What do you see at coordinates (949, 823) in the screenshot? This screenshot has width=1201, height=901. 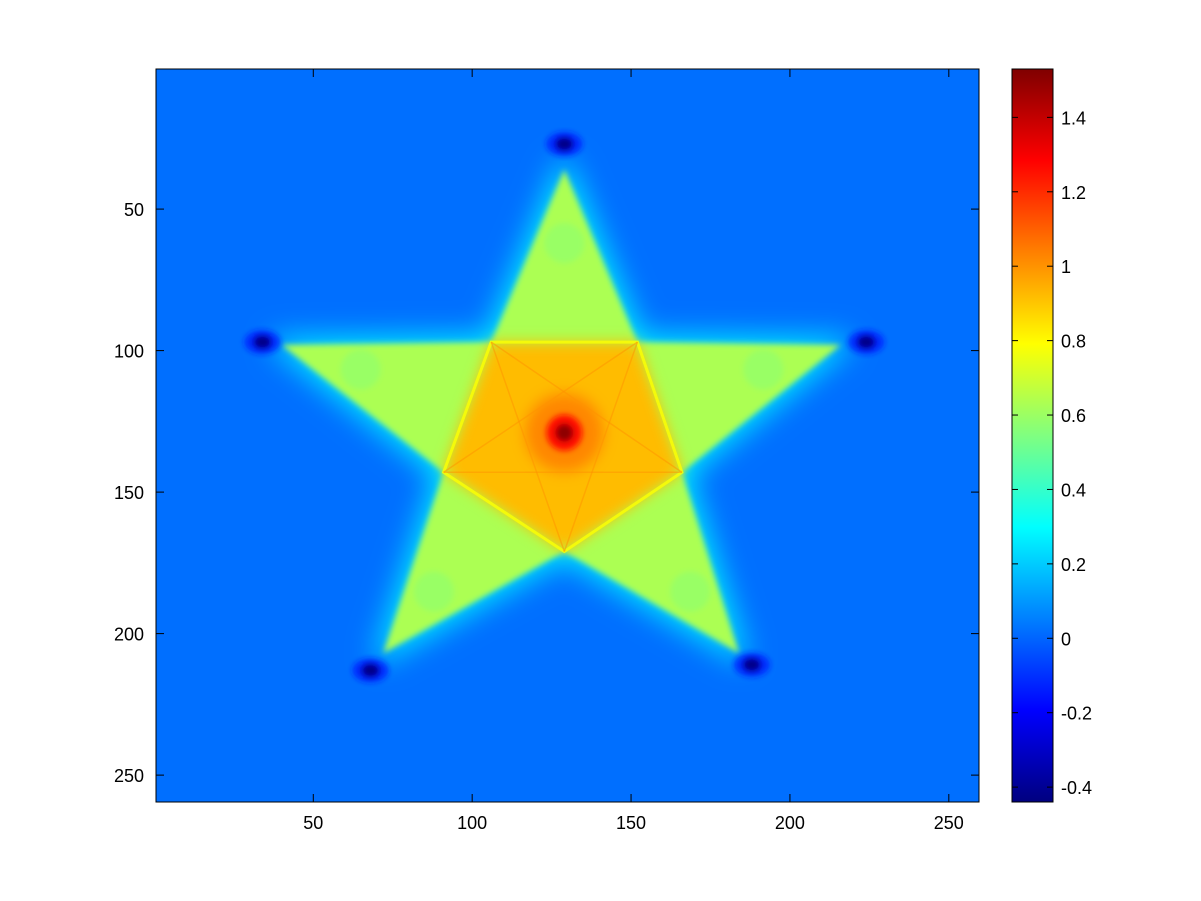 I see `x-tick-label: 250` at bounding box center [949, 823].